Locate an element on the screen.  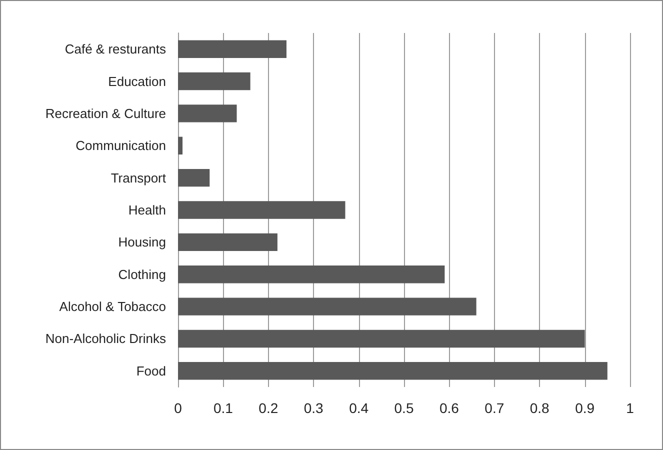
x-tick-label: 0.2 is located at coordinates (268, 408).